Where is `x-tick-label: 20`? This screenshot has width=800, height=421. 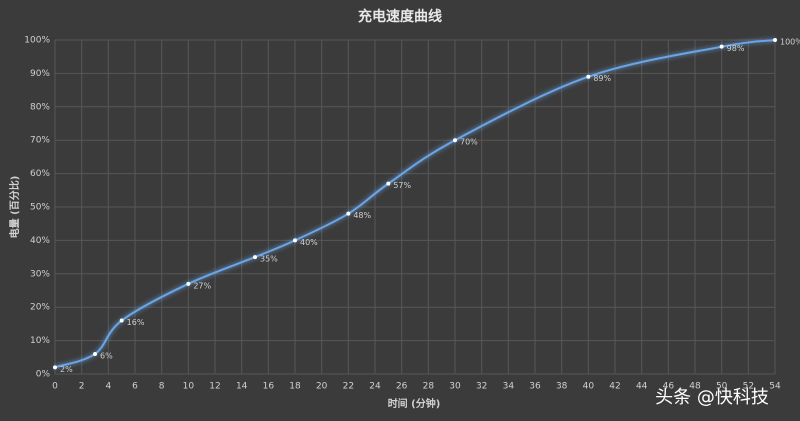
x-tick-label: 20 is located at coordinates (322, 387).